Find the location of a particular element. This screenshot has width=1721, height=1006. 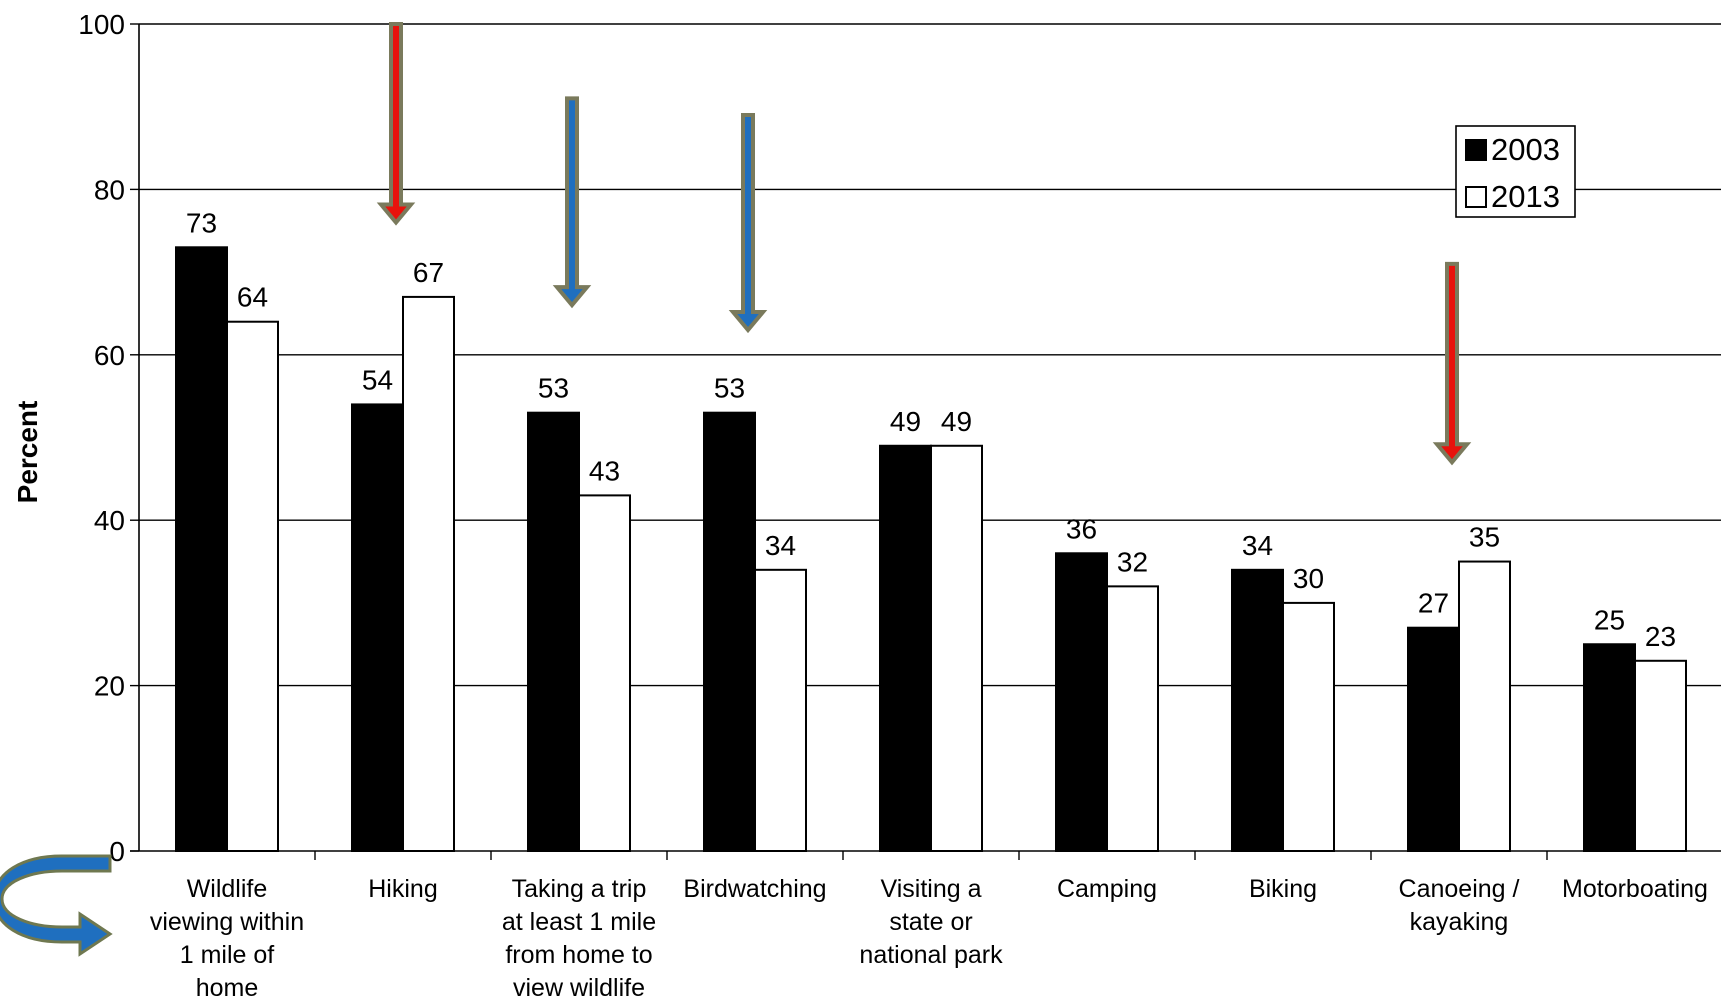

x-tick-label: Biking is located at coordinates (1283, 889).